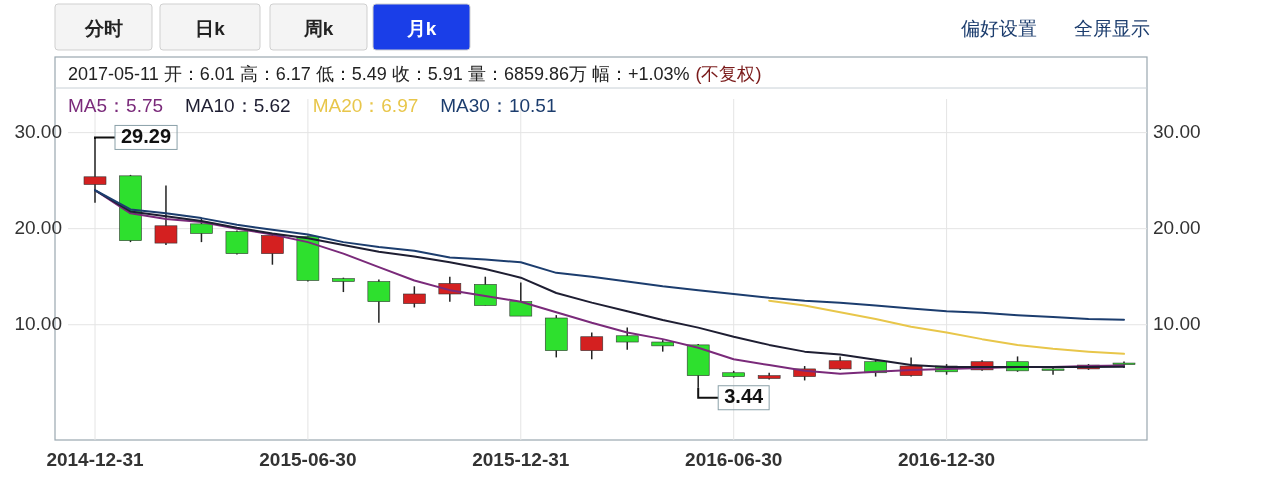  I want to click on annotation: 3.44, so click(744, 396).